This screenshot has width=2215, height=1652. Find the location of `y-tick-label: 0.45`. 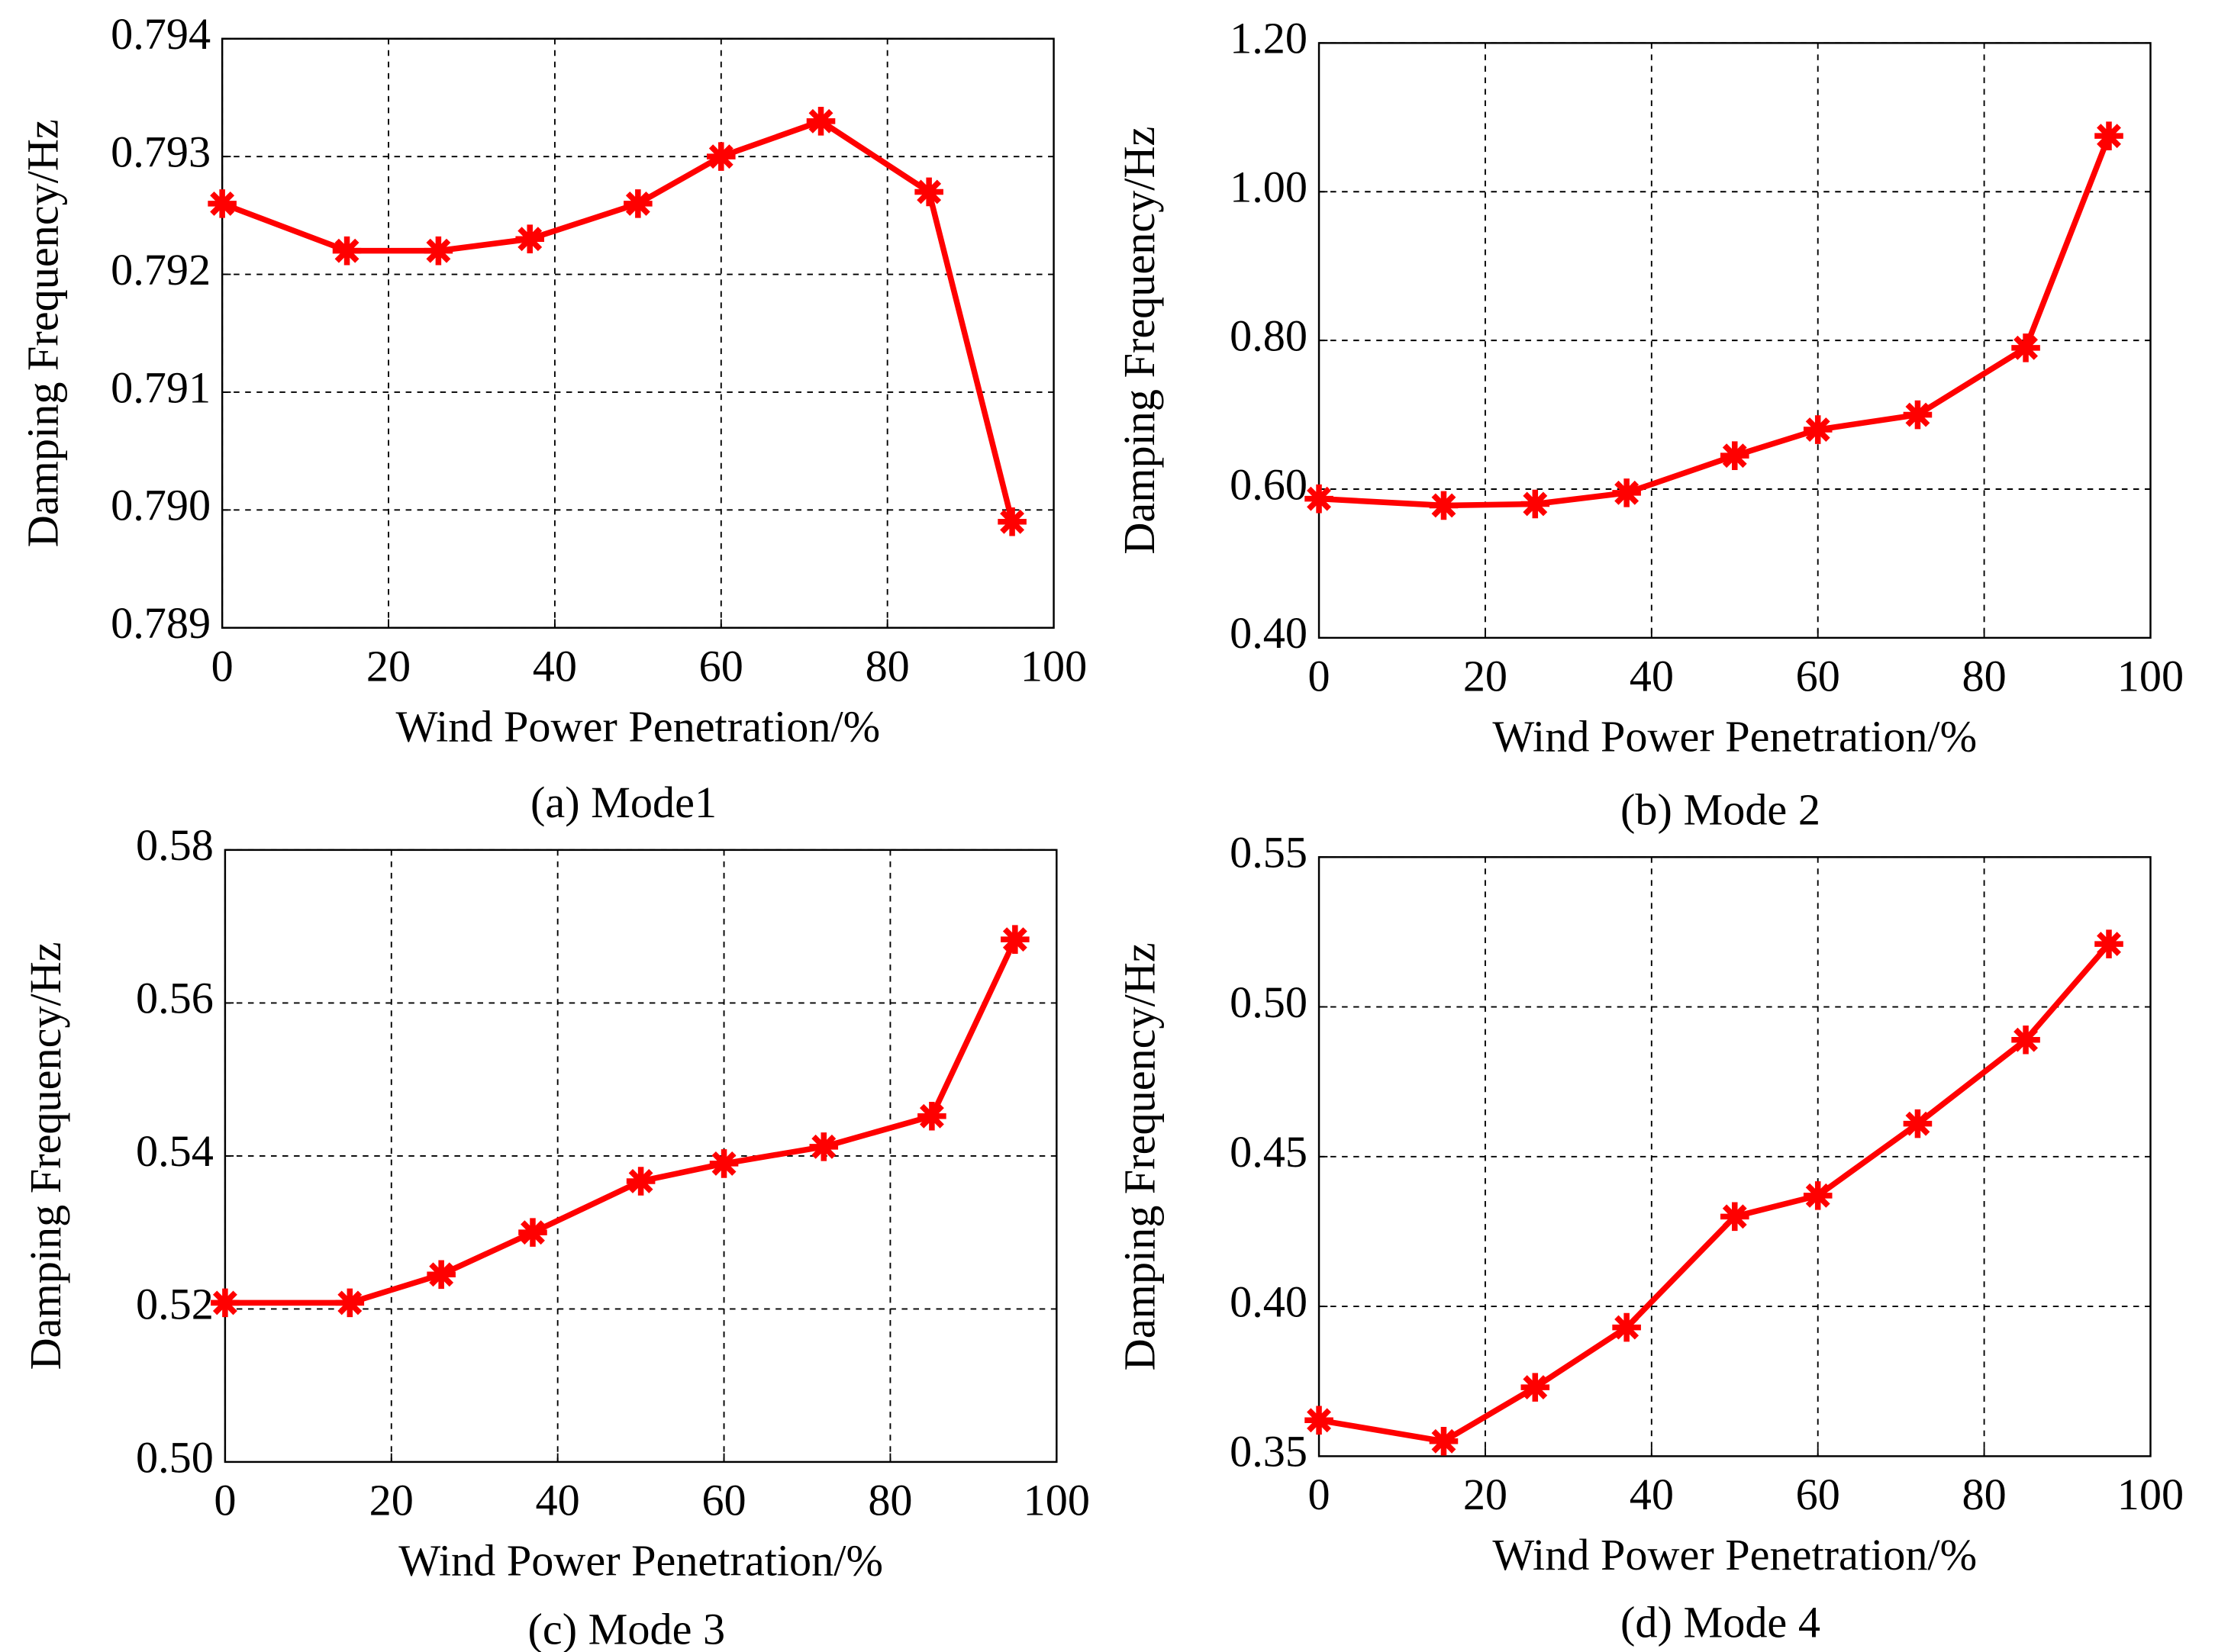

y-tick-label: 0.45 is located at coordinates (1268, 1152).